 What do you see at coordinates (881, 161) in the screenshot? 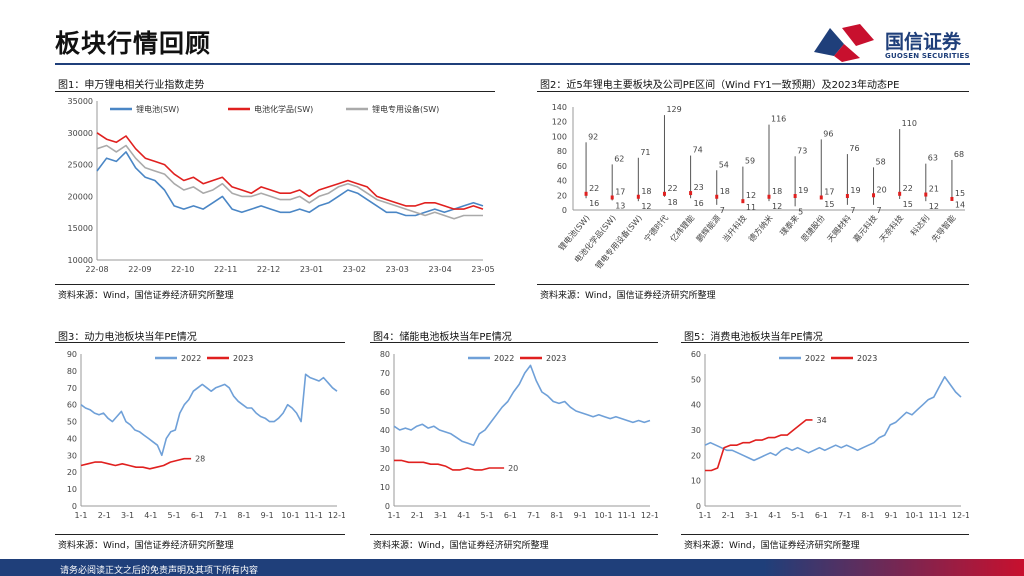
I see `fig2-max-label: 58` at bounding box center [881, 161].